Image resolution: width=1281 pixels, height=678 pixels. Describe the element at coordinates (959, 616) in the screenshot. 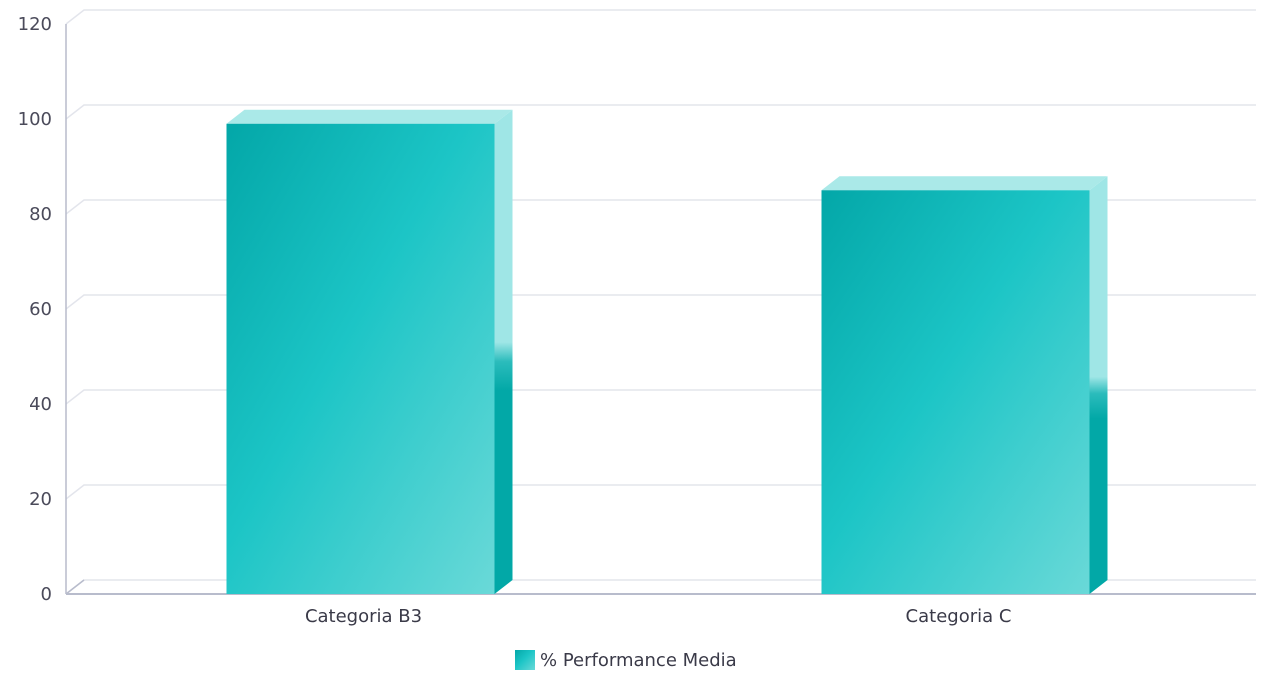

I see `x-tick-label: Categoria C` at that location.